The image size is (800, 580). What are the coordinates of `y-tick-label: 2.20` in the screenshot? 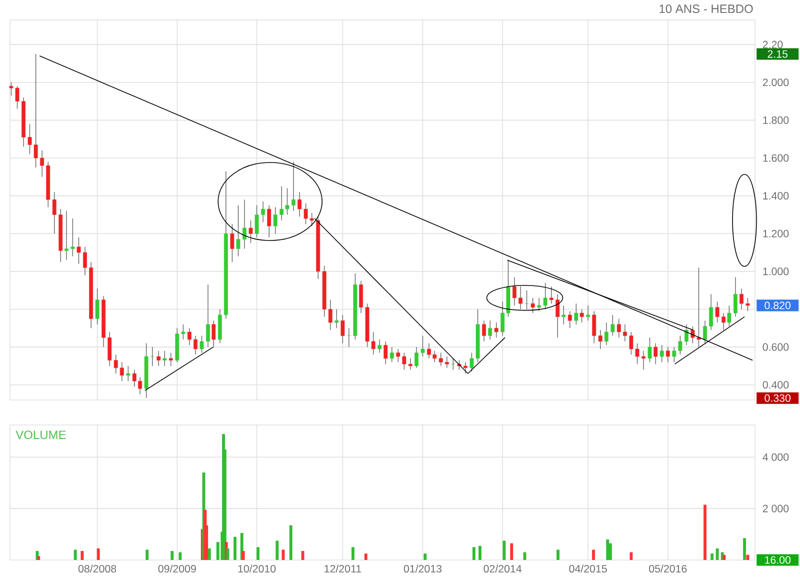 It's located at (772, 44).